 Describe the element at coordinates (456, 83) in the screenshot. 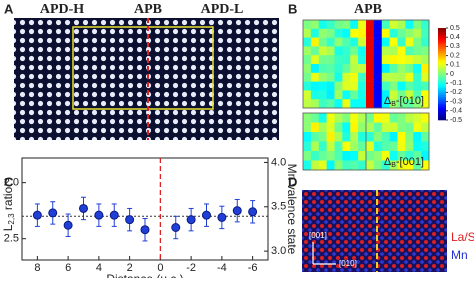

I see `colorbar-label: -0.1` at that location.